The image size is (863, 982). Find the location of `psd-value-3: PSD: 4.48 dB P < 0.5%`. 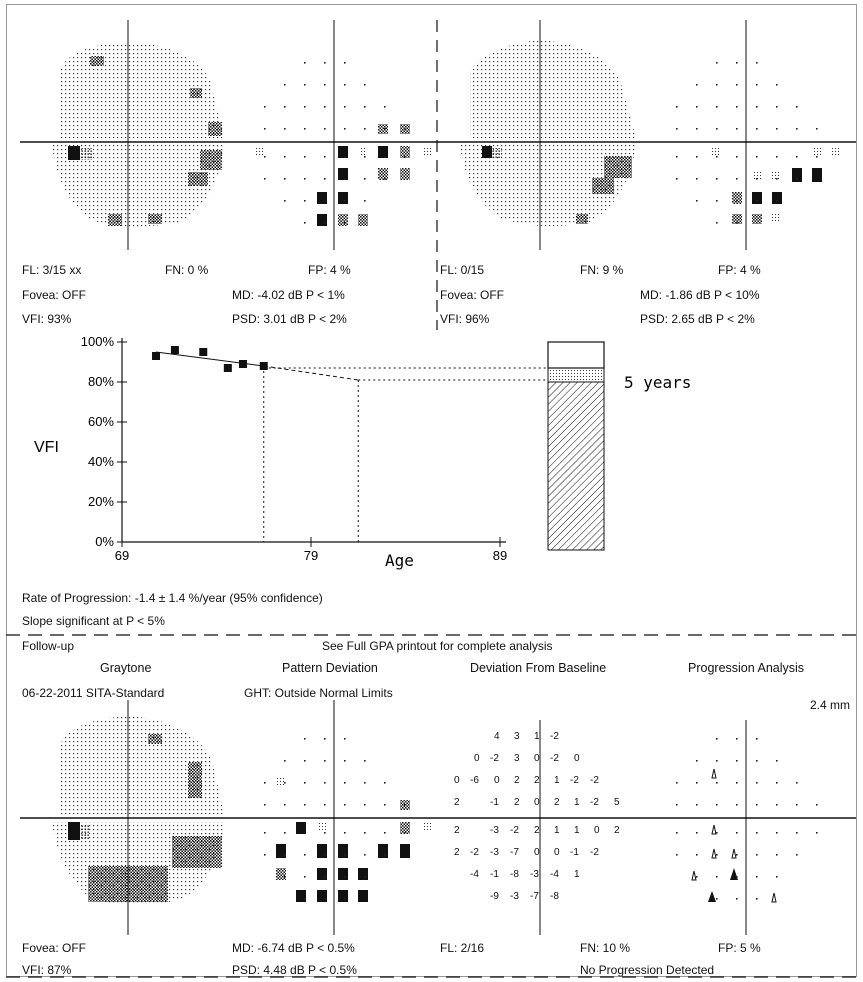

psd-value-3: PSD: 4.48 dB P < 0.5% is located at coordinates (294, 970).